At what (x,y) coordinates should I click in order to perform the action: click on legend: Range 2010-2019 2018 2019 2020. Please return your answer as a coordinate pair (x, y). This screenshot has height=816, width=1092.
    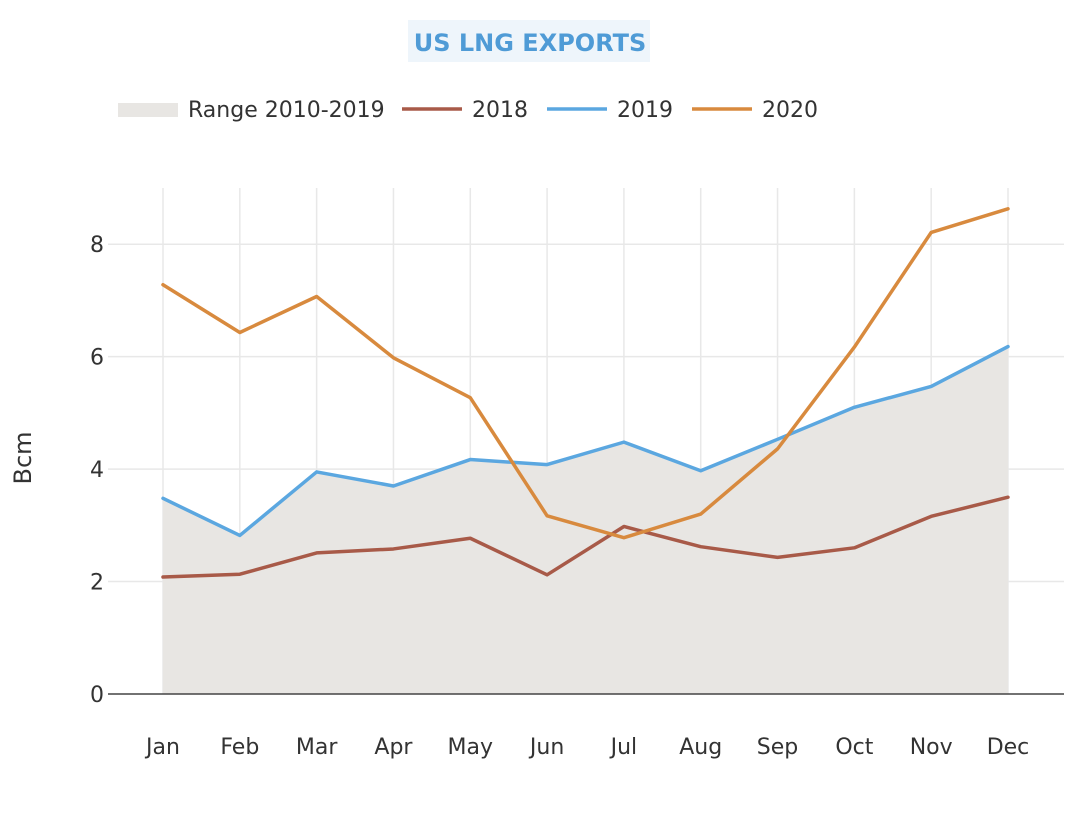
    Looking at the image, I should click on (468, 110).